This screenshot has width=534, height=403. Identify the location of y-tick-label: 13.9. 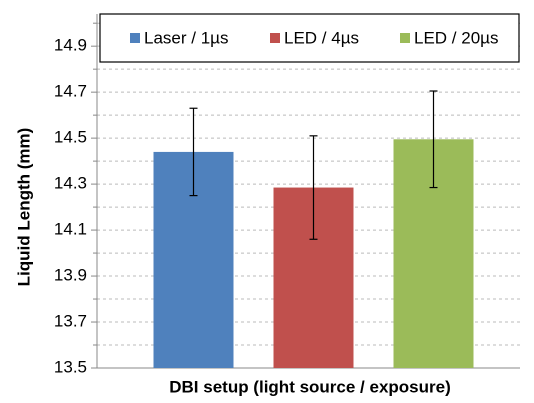
(70, 275).